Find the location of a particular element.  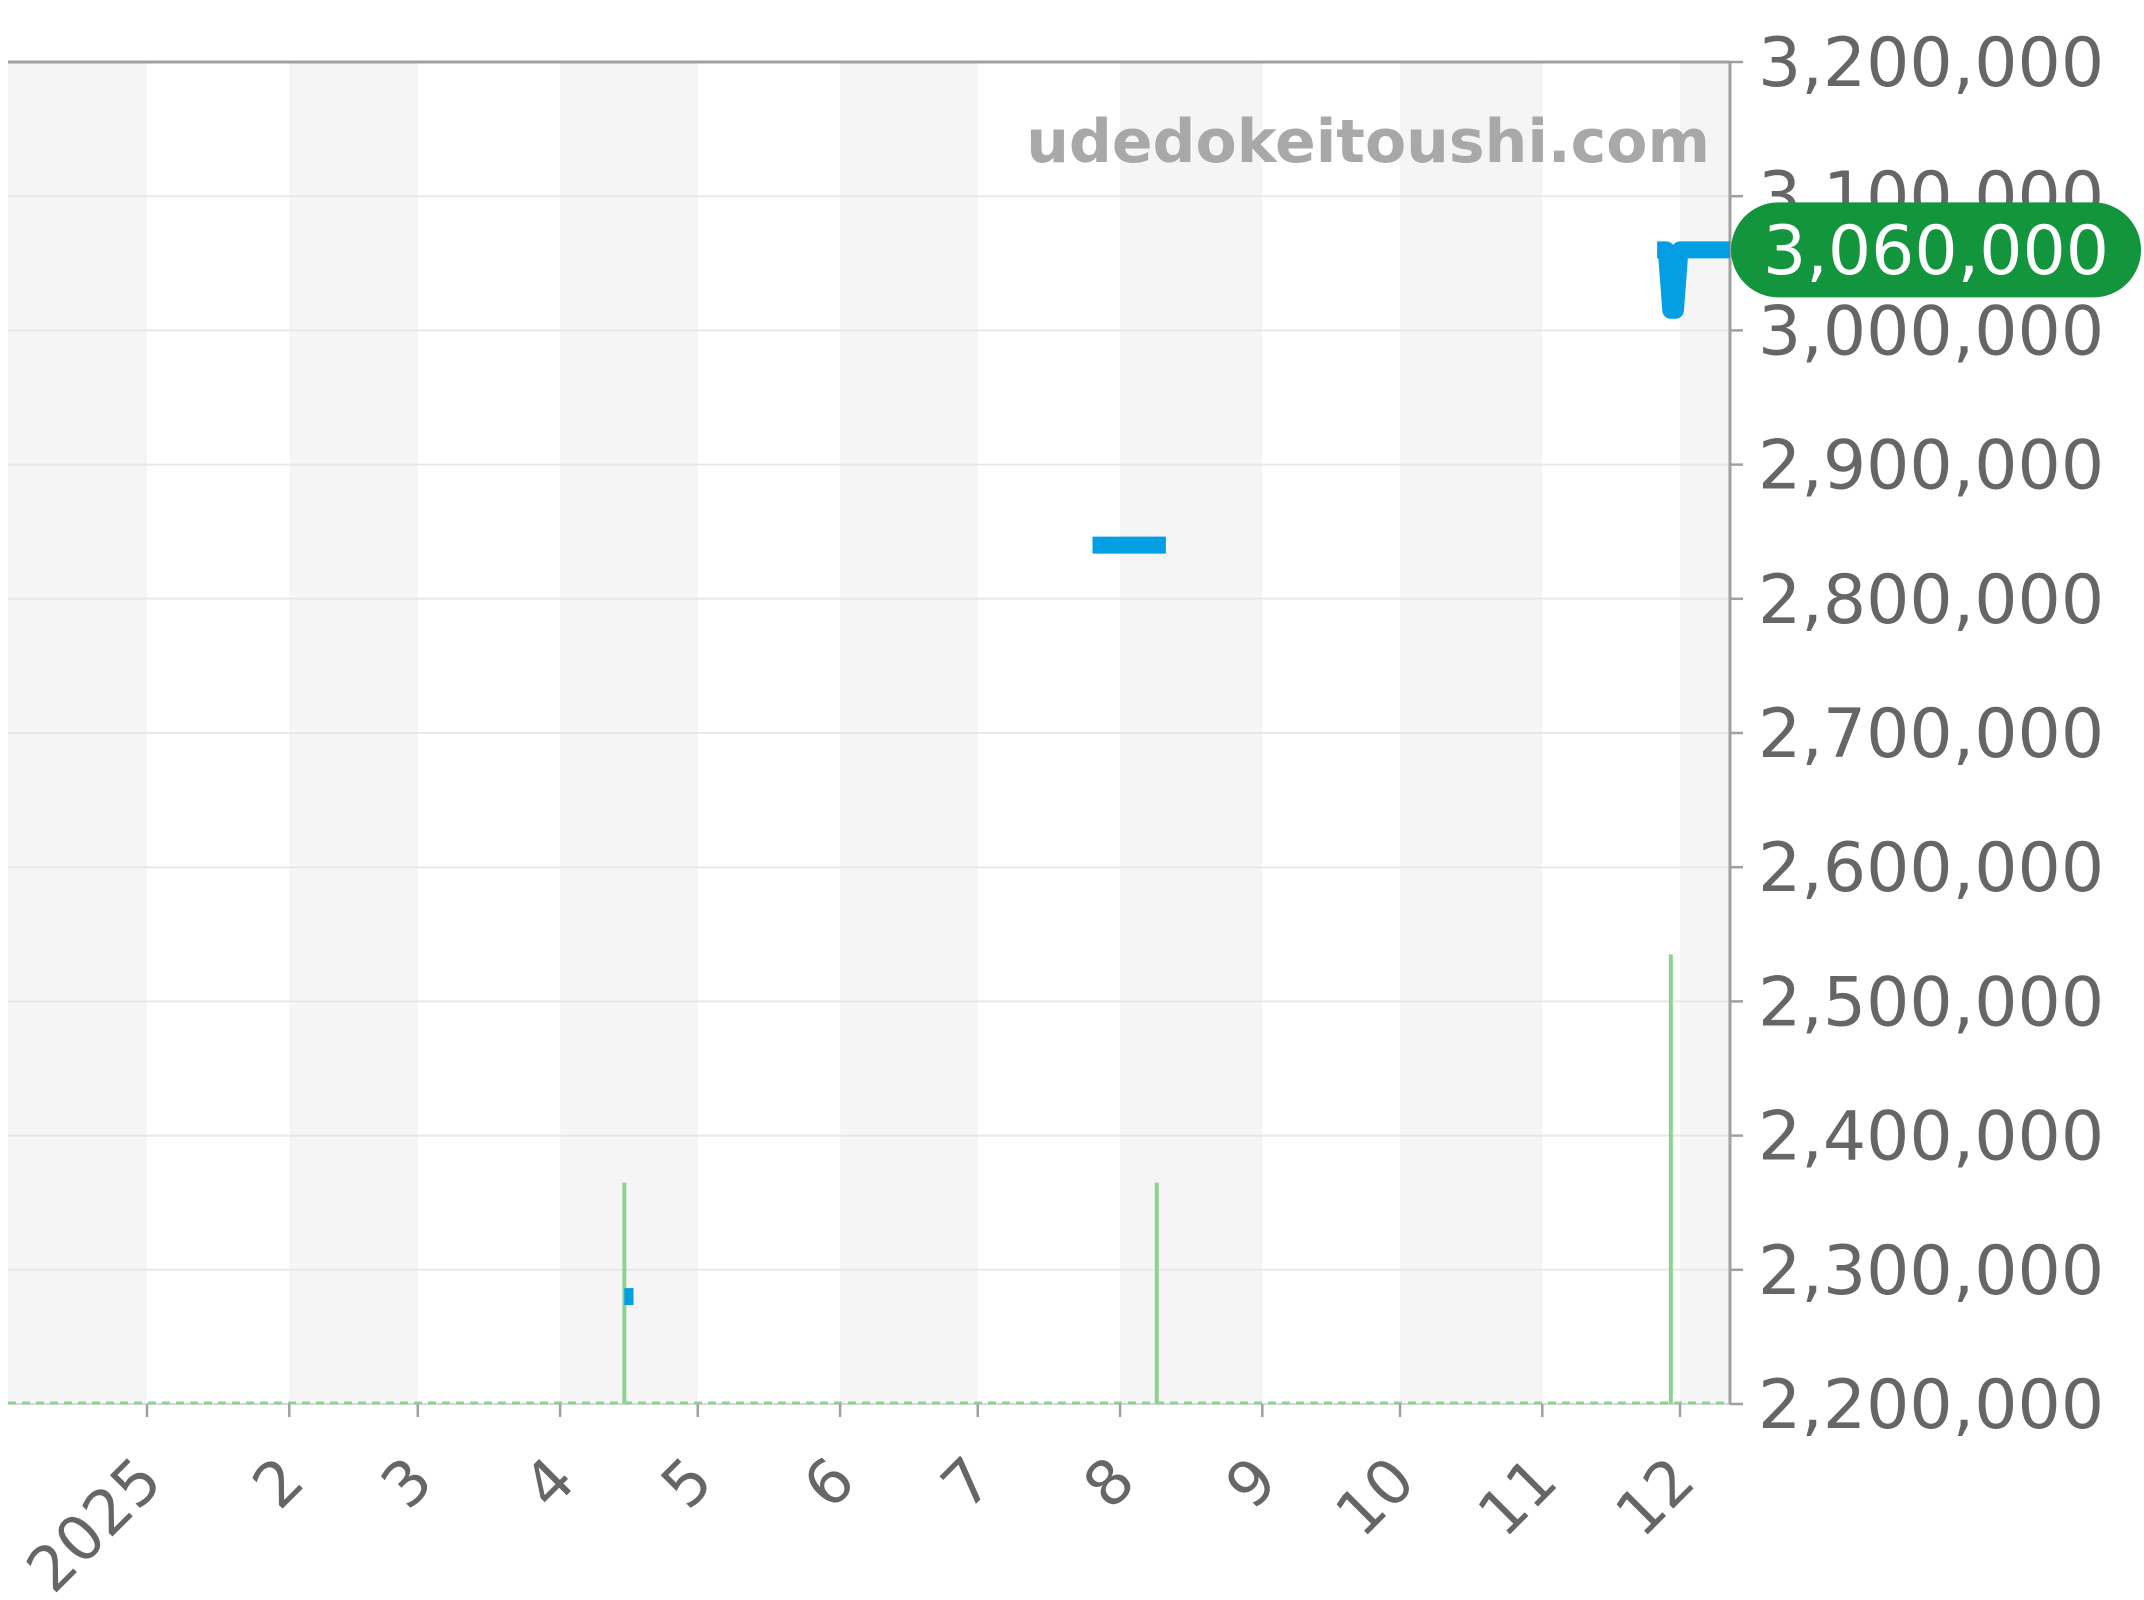

x-tick-label: 9 is located at coordinates (1251, 1483).